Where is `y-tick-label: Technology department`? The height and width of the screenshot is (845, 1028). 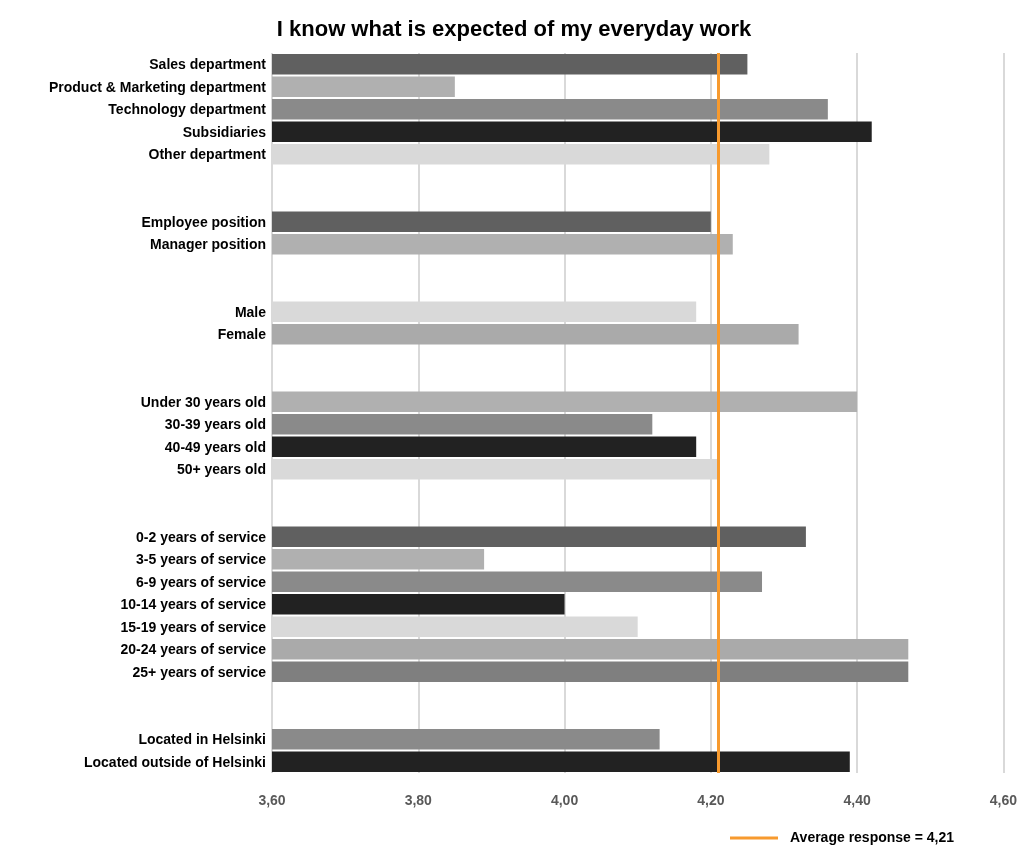 y-tick-label: Technology department is located at coordinates (187, 109).